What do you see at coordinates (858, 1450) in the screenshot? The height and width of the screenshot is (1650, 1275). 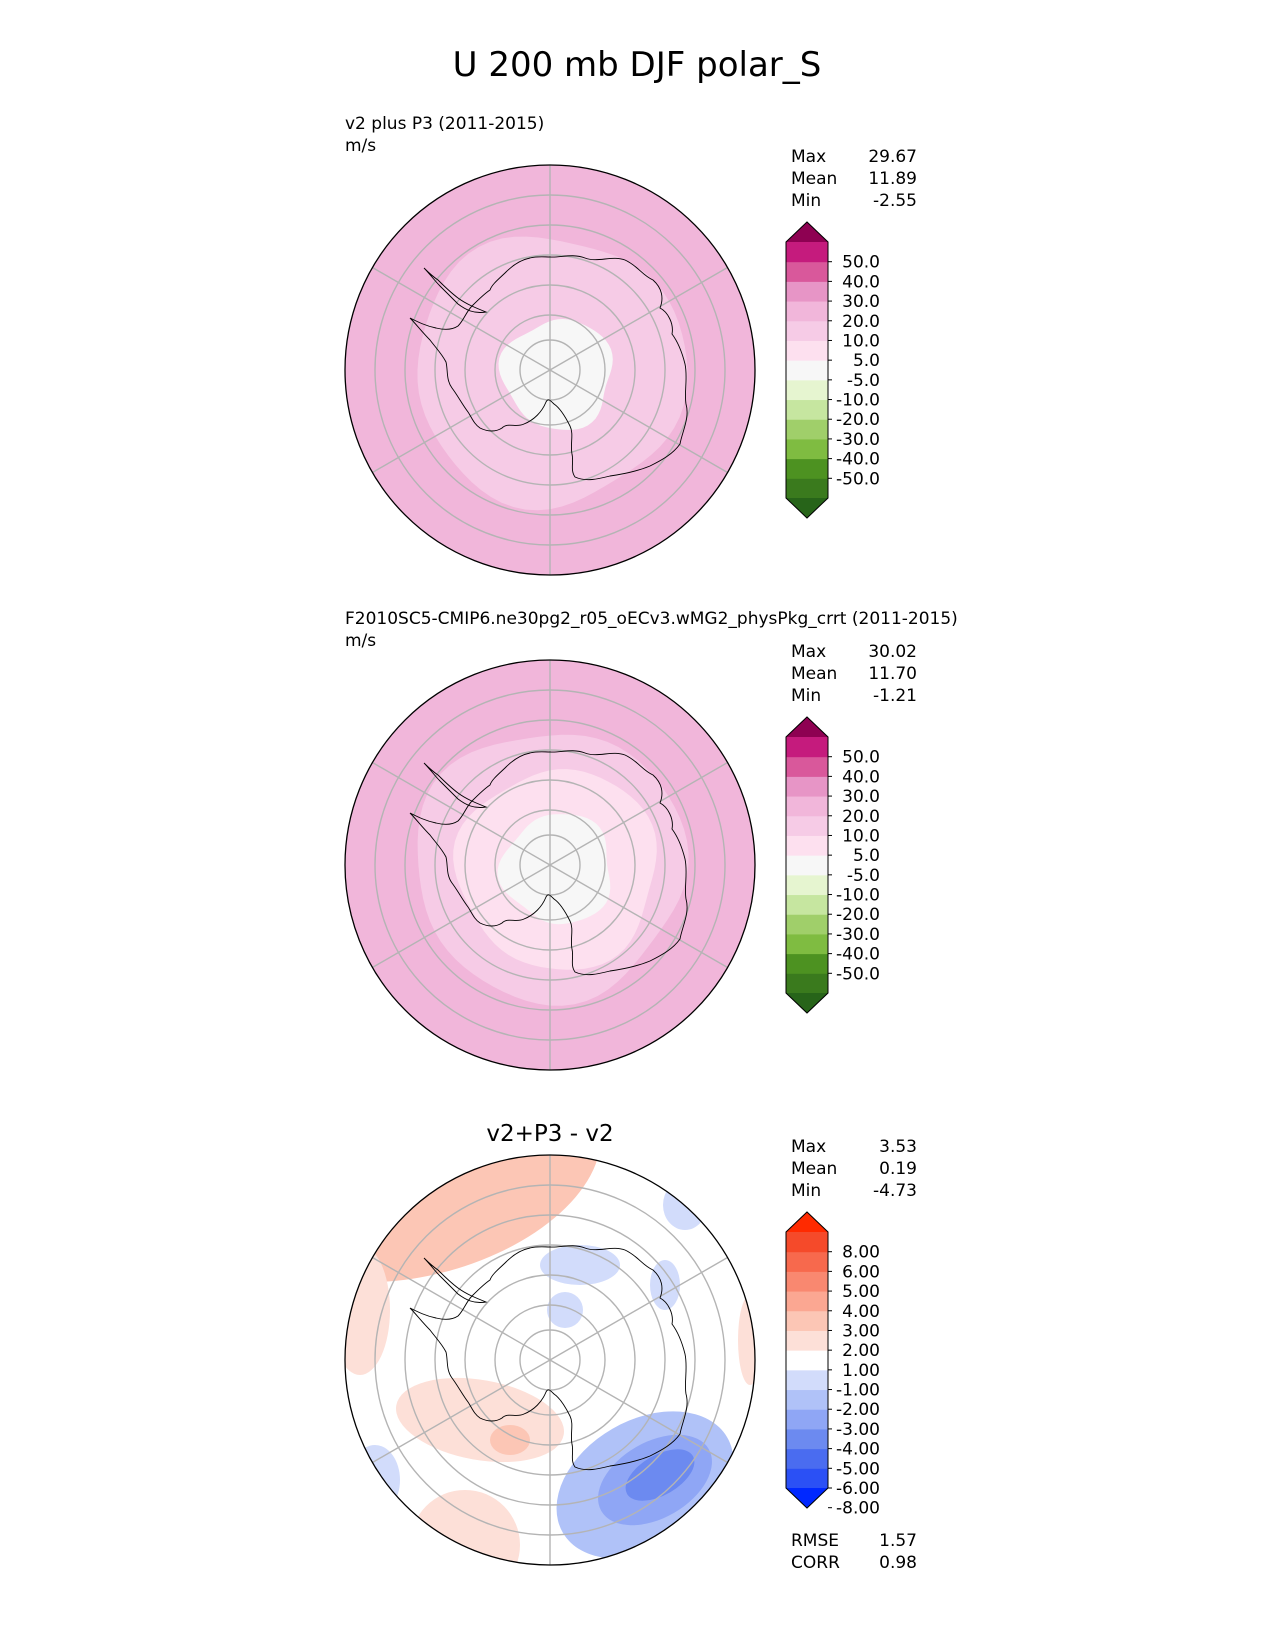 I see `colorbar-tick-label: -4.00` at bounding box center [858, 1450].